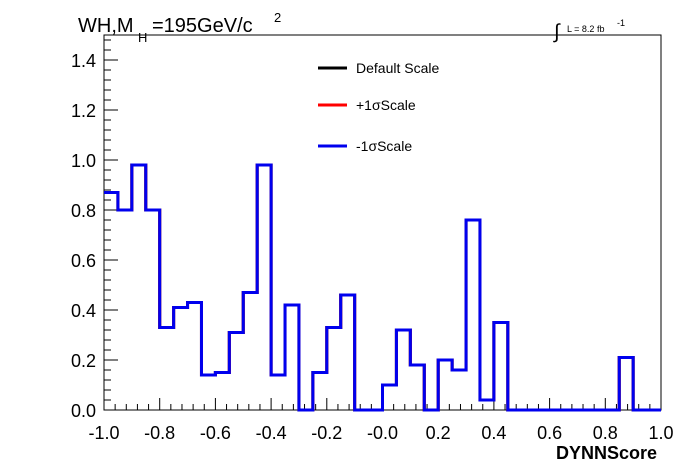 This screenshot has width=696, height=472. I want to click on x-tick-label: 1.0, so click(660, 433).